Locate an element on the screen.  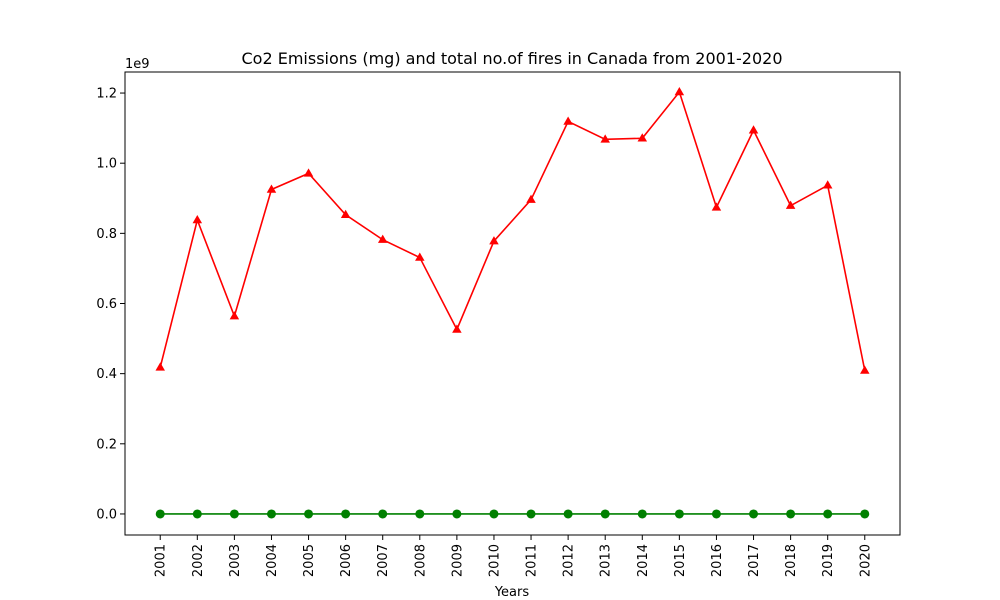
x-tick-label: 2007 is located at coordinates (383, 560).